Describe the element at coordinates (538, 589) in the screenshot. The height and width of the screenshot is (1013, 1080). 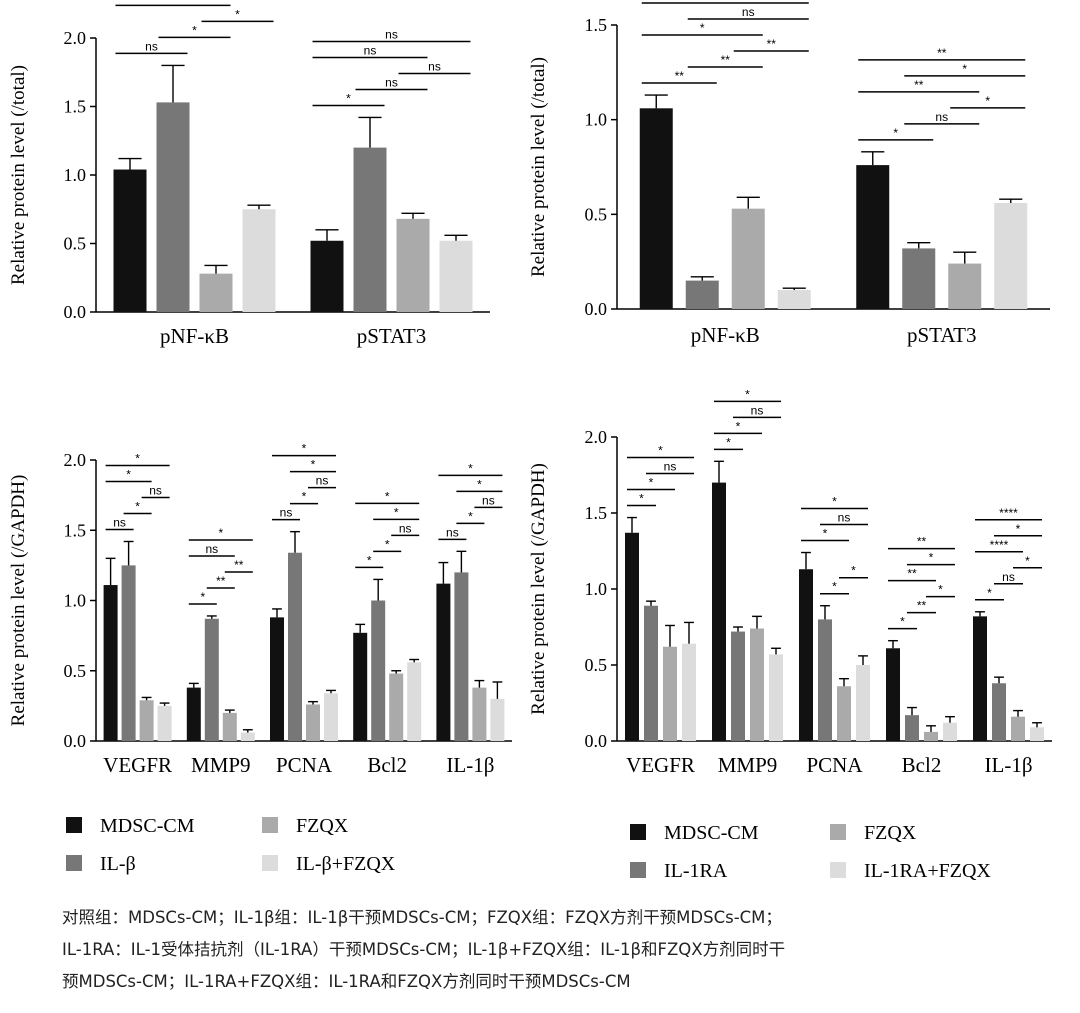
I see `y-axis-title: Relative protein level (/GAPDH)` at that location.